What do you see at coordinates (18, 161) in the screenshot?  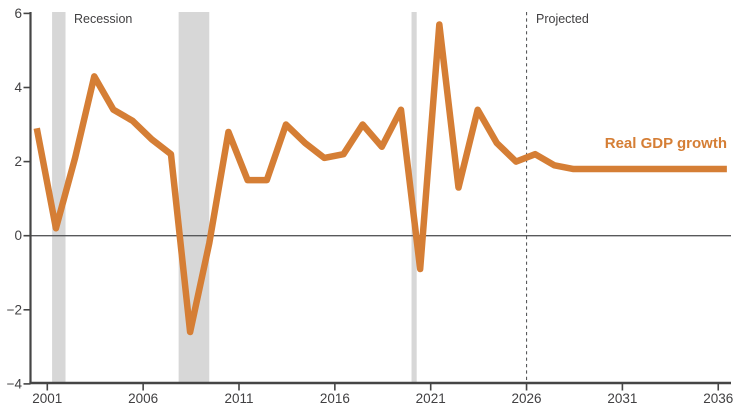 I see `y-tick-label: 2` at bounding box center [18, 161].